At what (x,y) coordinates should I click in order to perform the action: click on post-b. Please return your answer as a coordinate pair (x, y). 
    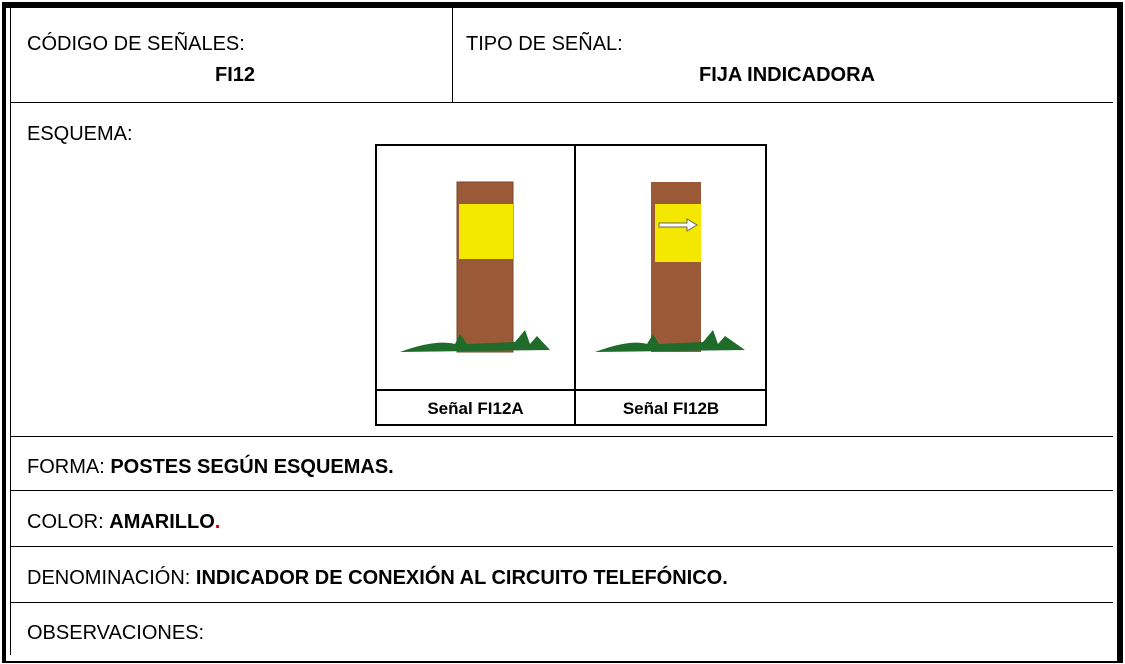
    Looking at the image, I should click on (670, 267).